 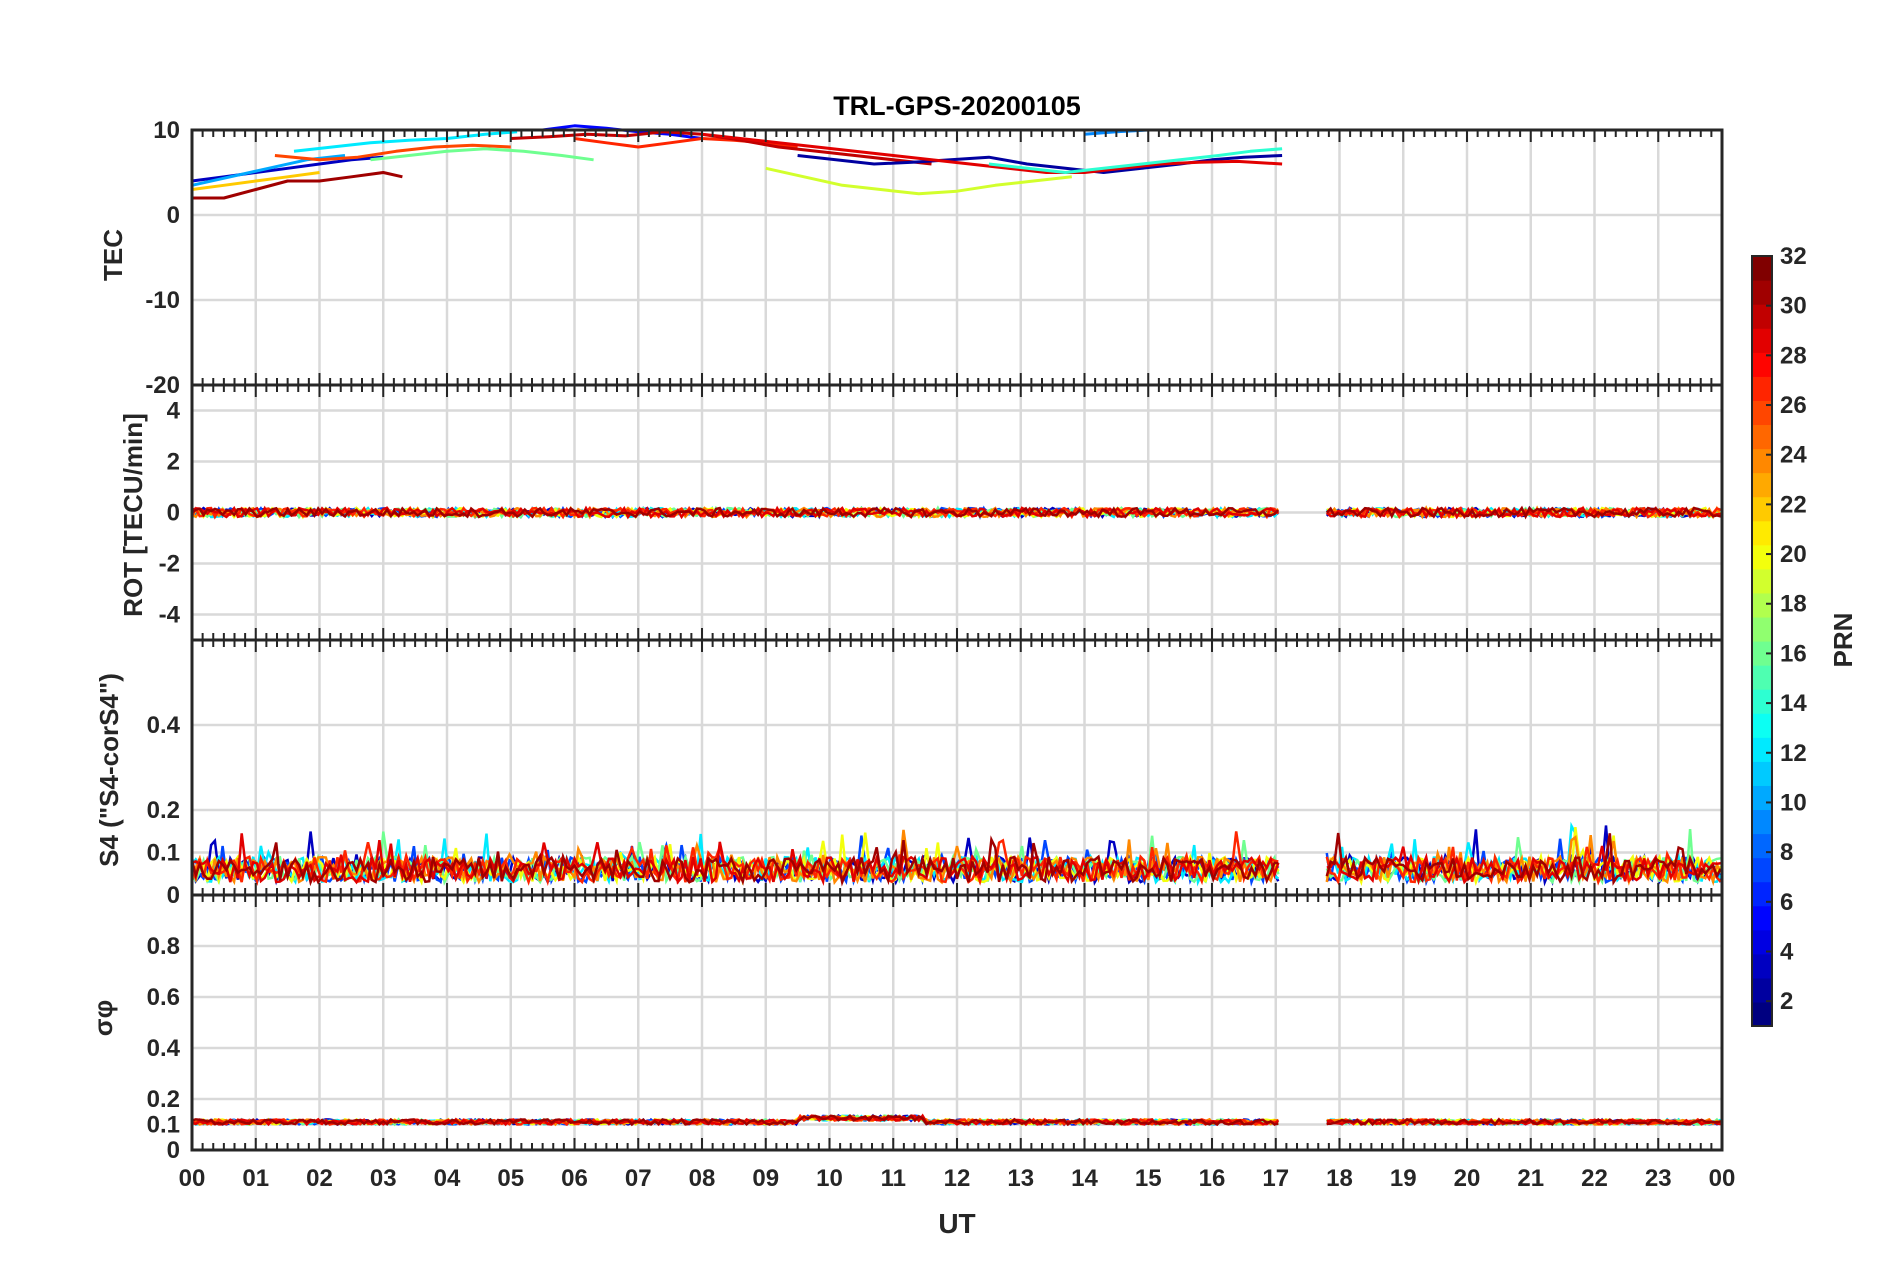 I want to click on colorbar-tick-label: 16, so click(x=1793, y=653).